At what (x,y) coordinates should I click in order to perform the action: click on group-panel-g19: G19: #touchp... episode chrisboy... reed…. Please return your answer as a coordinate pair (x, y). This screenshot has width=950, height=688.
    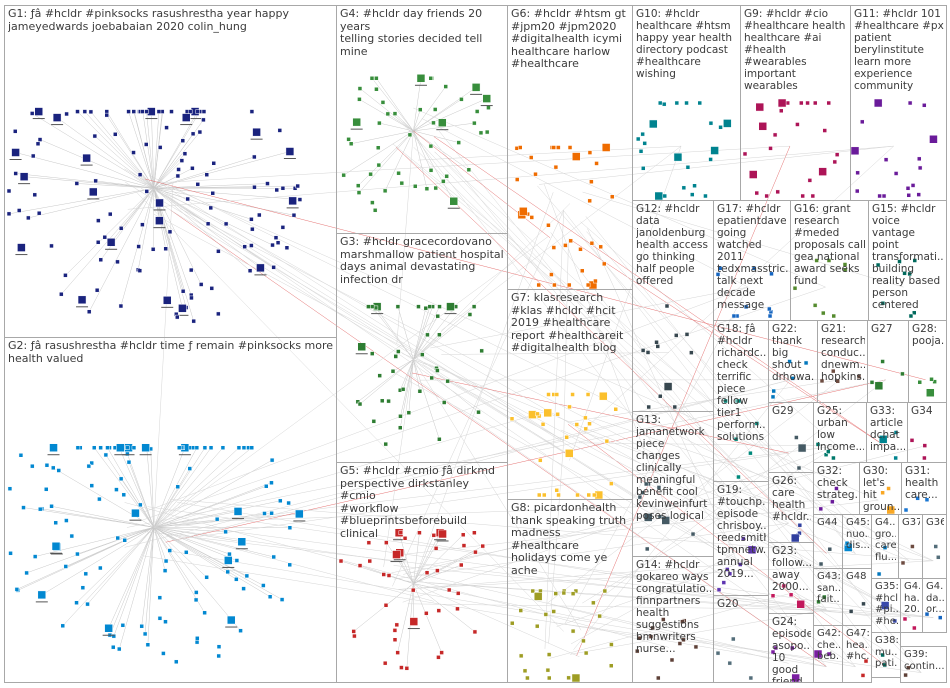
    Looking at the image, I should click on (741, 538).